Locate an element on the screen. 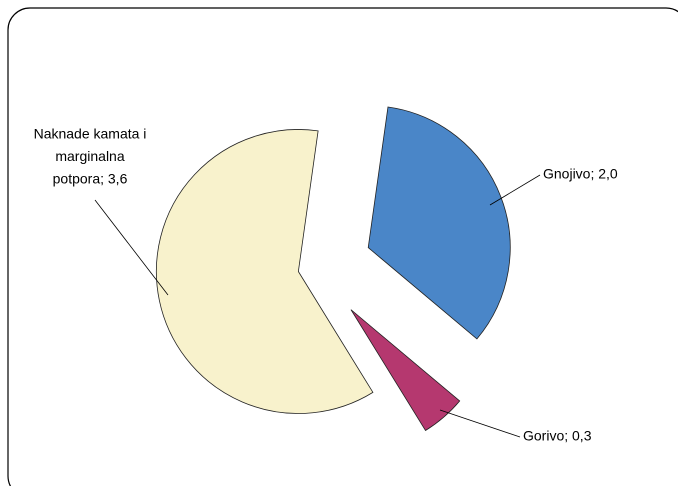 This screenshot has height=486, width=678. data-label: Naknade kamata i is located at coordinates (90, 134).